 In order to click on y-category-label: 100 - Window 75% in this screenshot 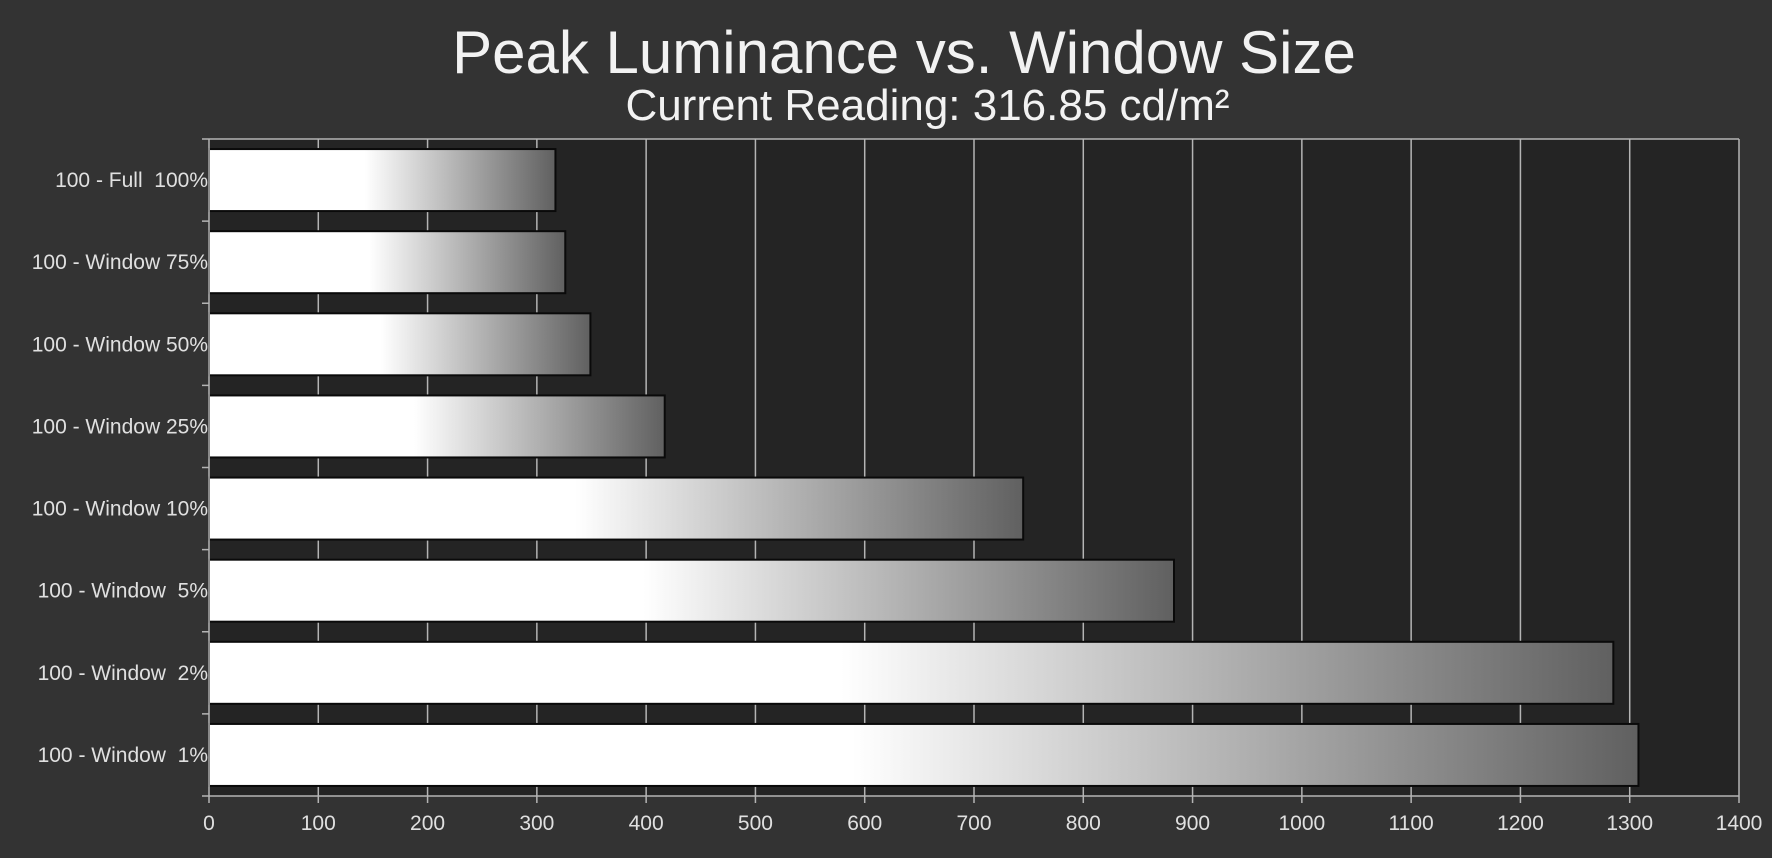, I will do `click(120, 262)`.